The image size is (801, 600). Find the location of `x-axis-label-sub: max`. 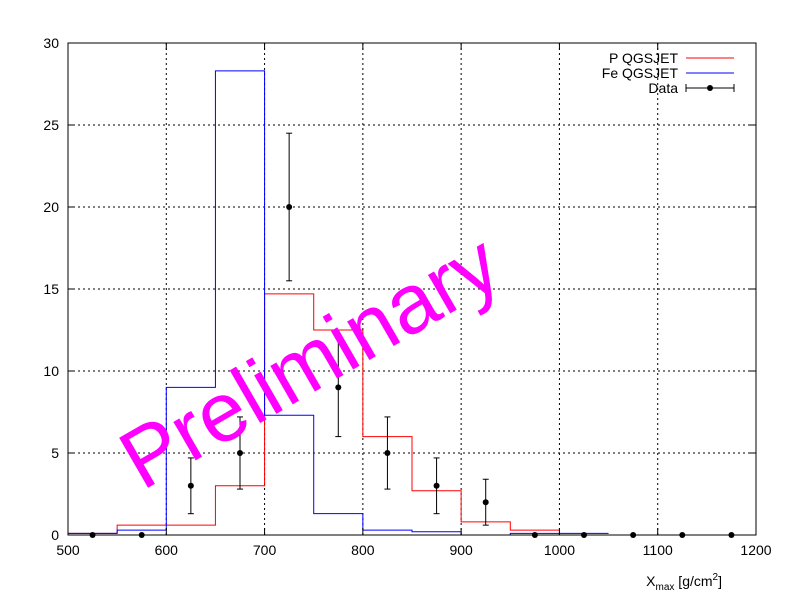

x-axis-label-sub: max is located at coordinates (665, 587).